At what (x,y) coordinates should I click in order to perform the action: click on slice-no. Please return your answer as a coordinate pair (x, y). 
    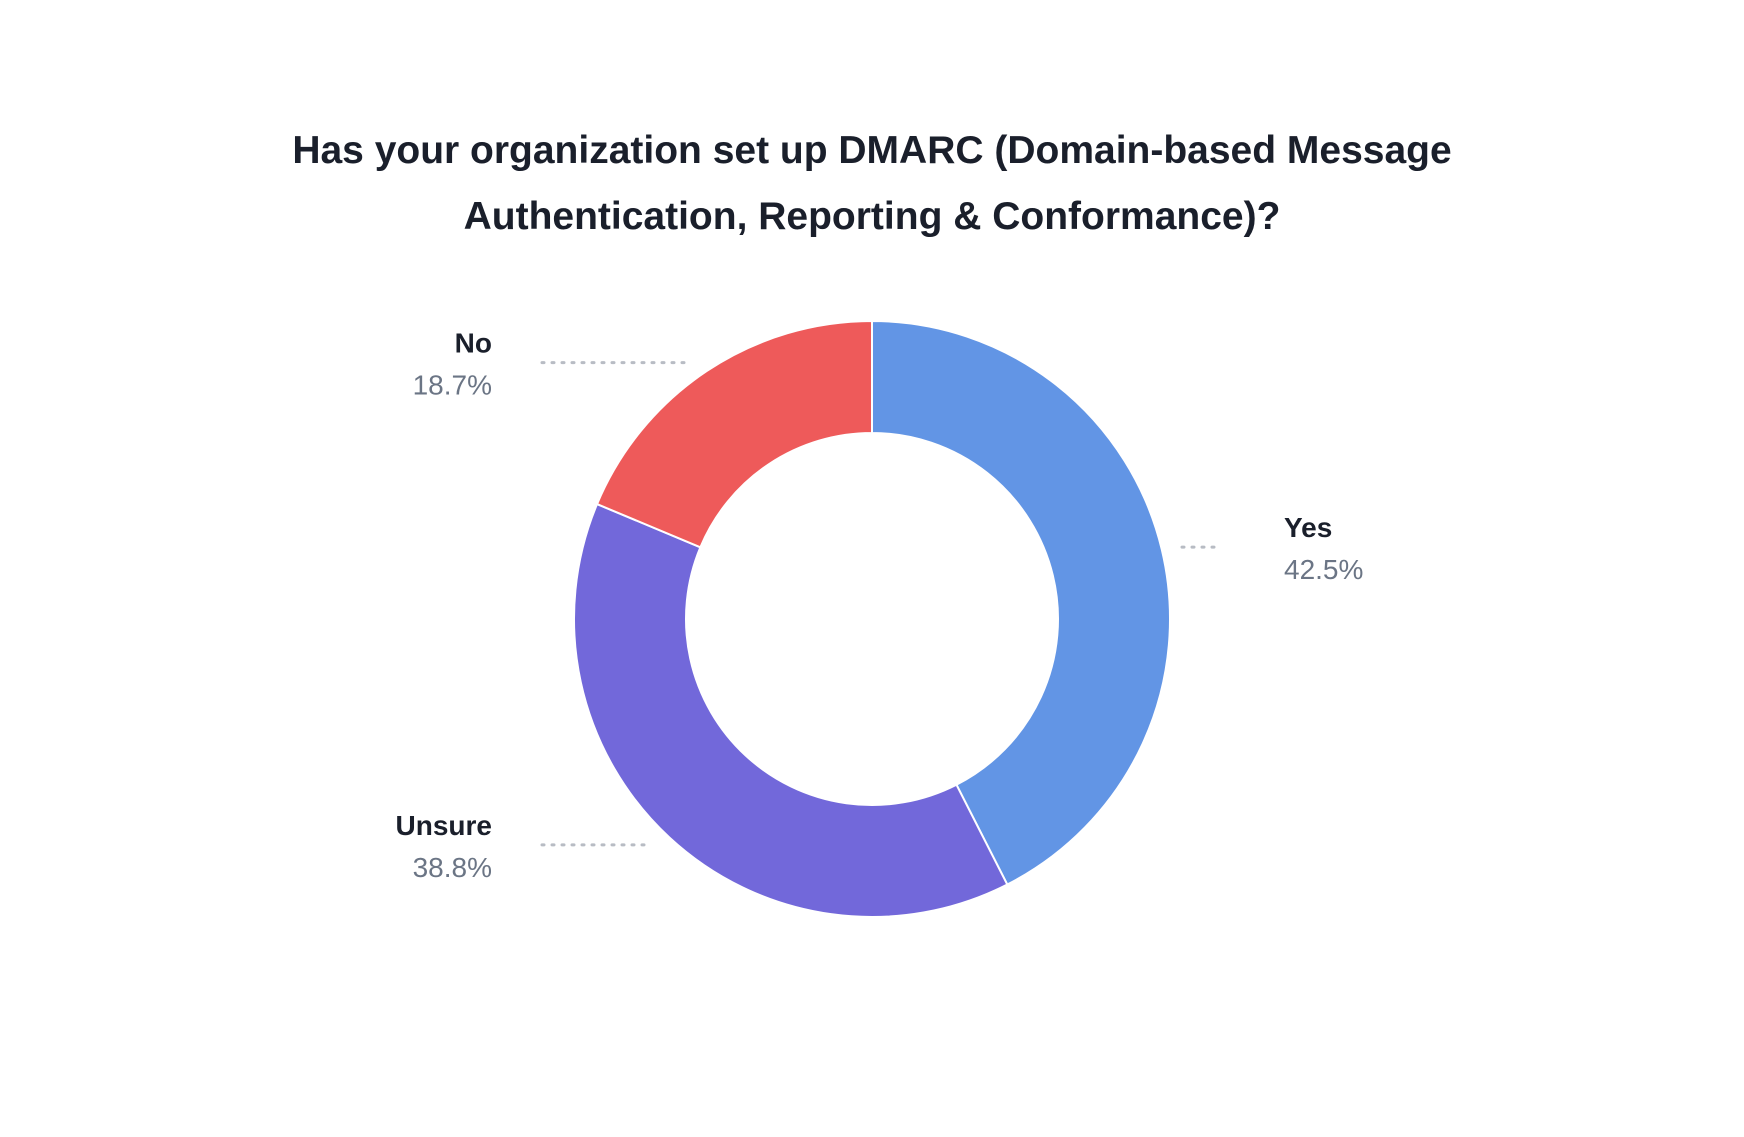
    Looking at the image, I should click on (734, 434).